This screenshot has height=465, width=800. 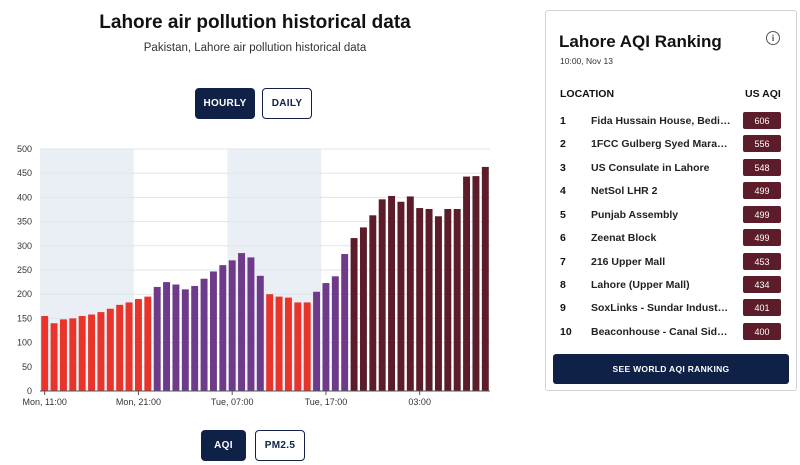 What do you see at coordinates (24, 318) in the screenshot?
I see `y-tick-label: 150` at bounding box center [24, 318].